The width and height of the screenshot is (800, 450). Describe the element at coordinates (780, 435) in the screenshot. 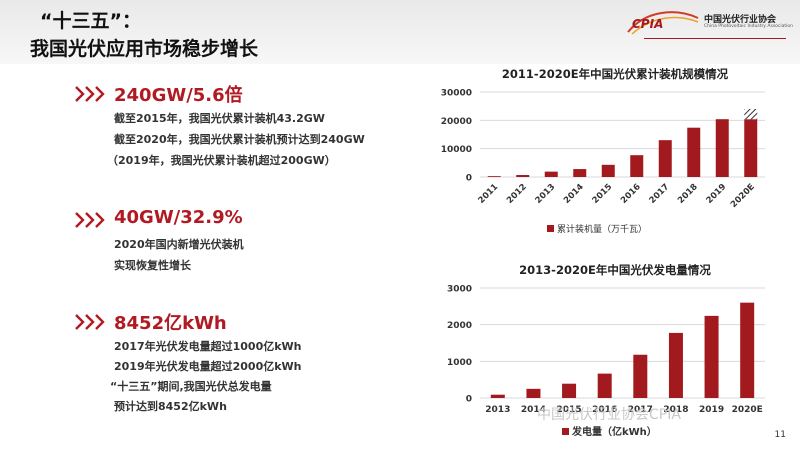

I see `page-number: 11` at that location.